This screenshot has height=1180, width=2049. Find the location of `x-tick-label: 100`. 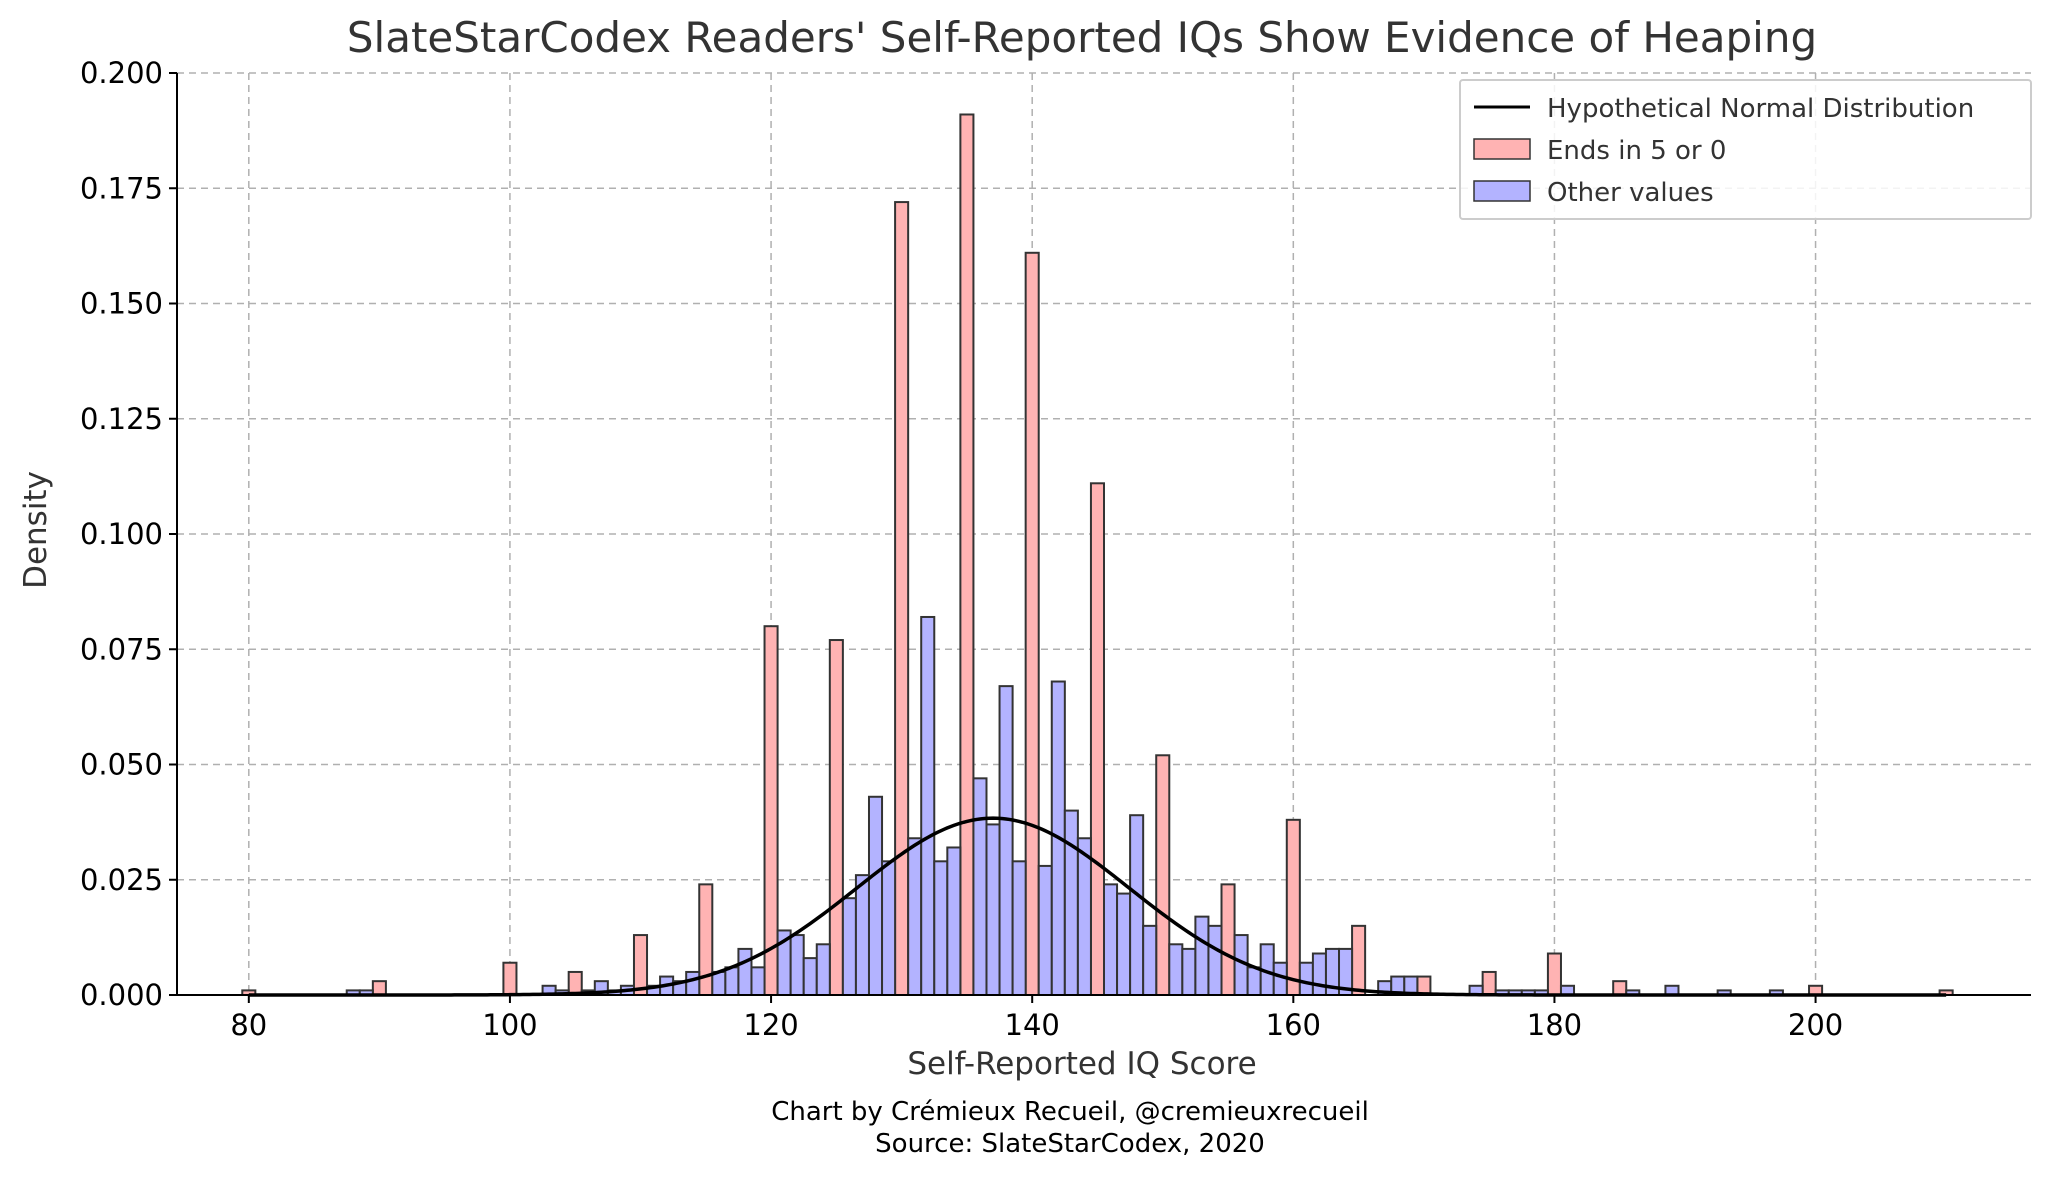

x-tick-label: 100 is located at coordinates (509, 1025).